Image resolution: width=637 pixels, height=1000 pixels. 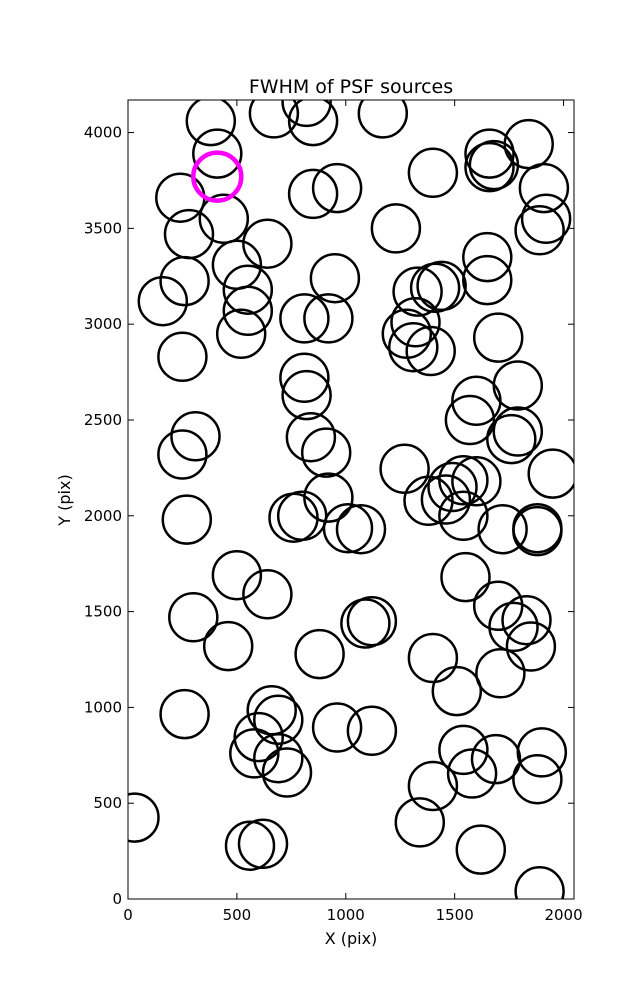 I want to click on highlighted-source-marker, so click(x=217, y=176).